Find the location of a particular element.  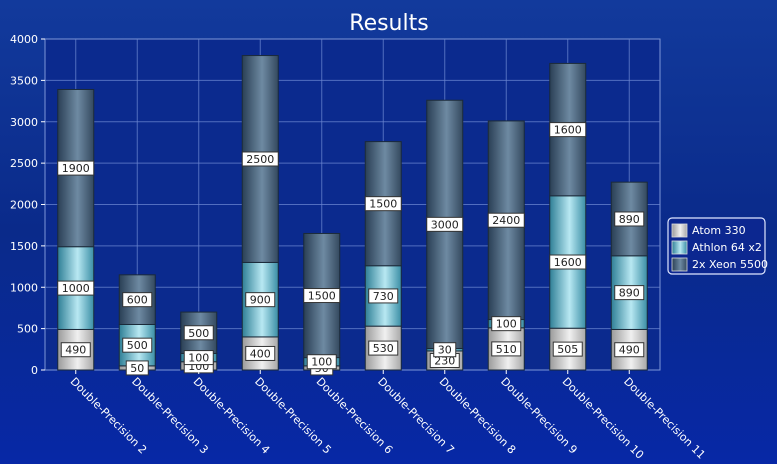

legend-label: Athlon 64 x2 is located at coordinates (727, 247).